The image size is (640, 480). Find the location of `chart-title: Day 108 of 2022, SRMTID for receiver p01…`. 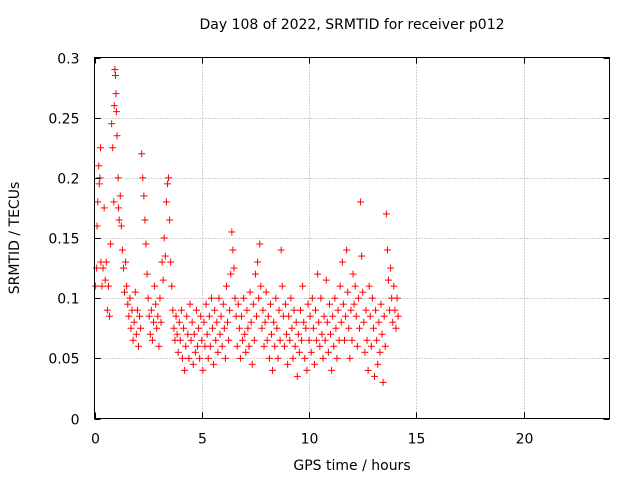

chart-title: Day 108 of 2022, SRMTID for receiver p01… is located at coordinates (352, 25).